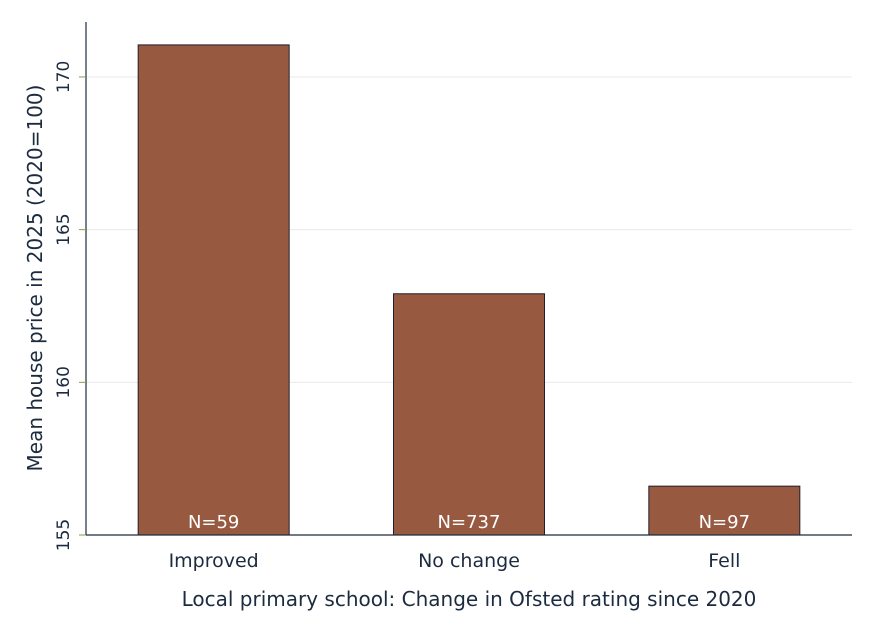 Image resolution: width=875 pixels, height=637 pixels. What do you see at coordinates (724, 561) in the screenshot?
I see `x-tick-label: Fell` at bounding box center [724, 561].